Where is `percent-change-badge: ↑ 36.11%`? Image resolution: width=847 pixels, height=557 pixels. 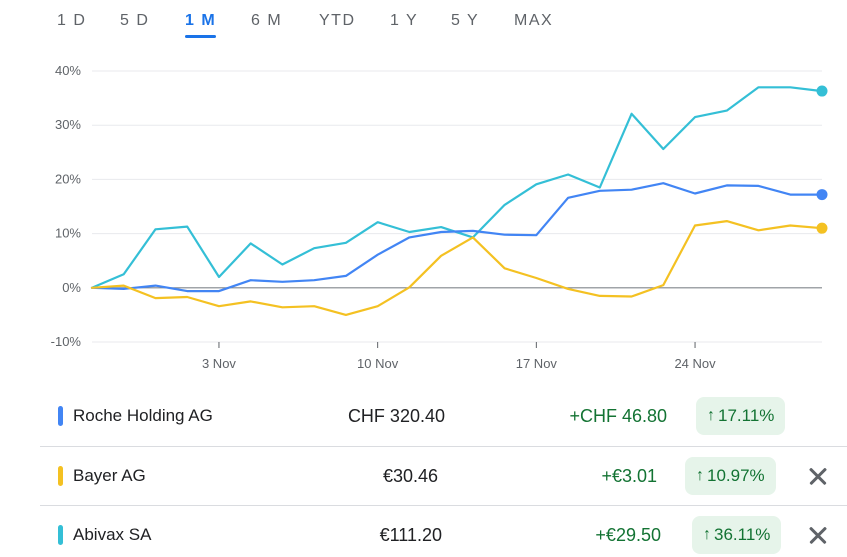 percent-change-badge: ↑ 36.11% is located at coordinates (737, 535).